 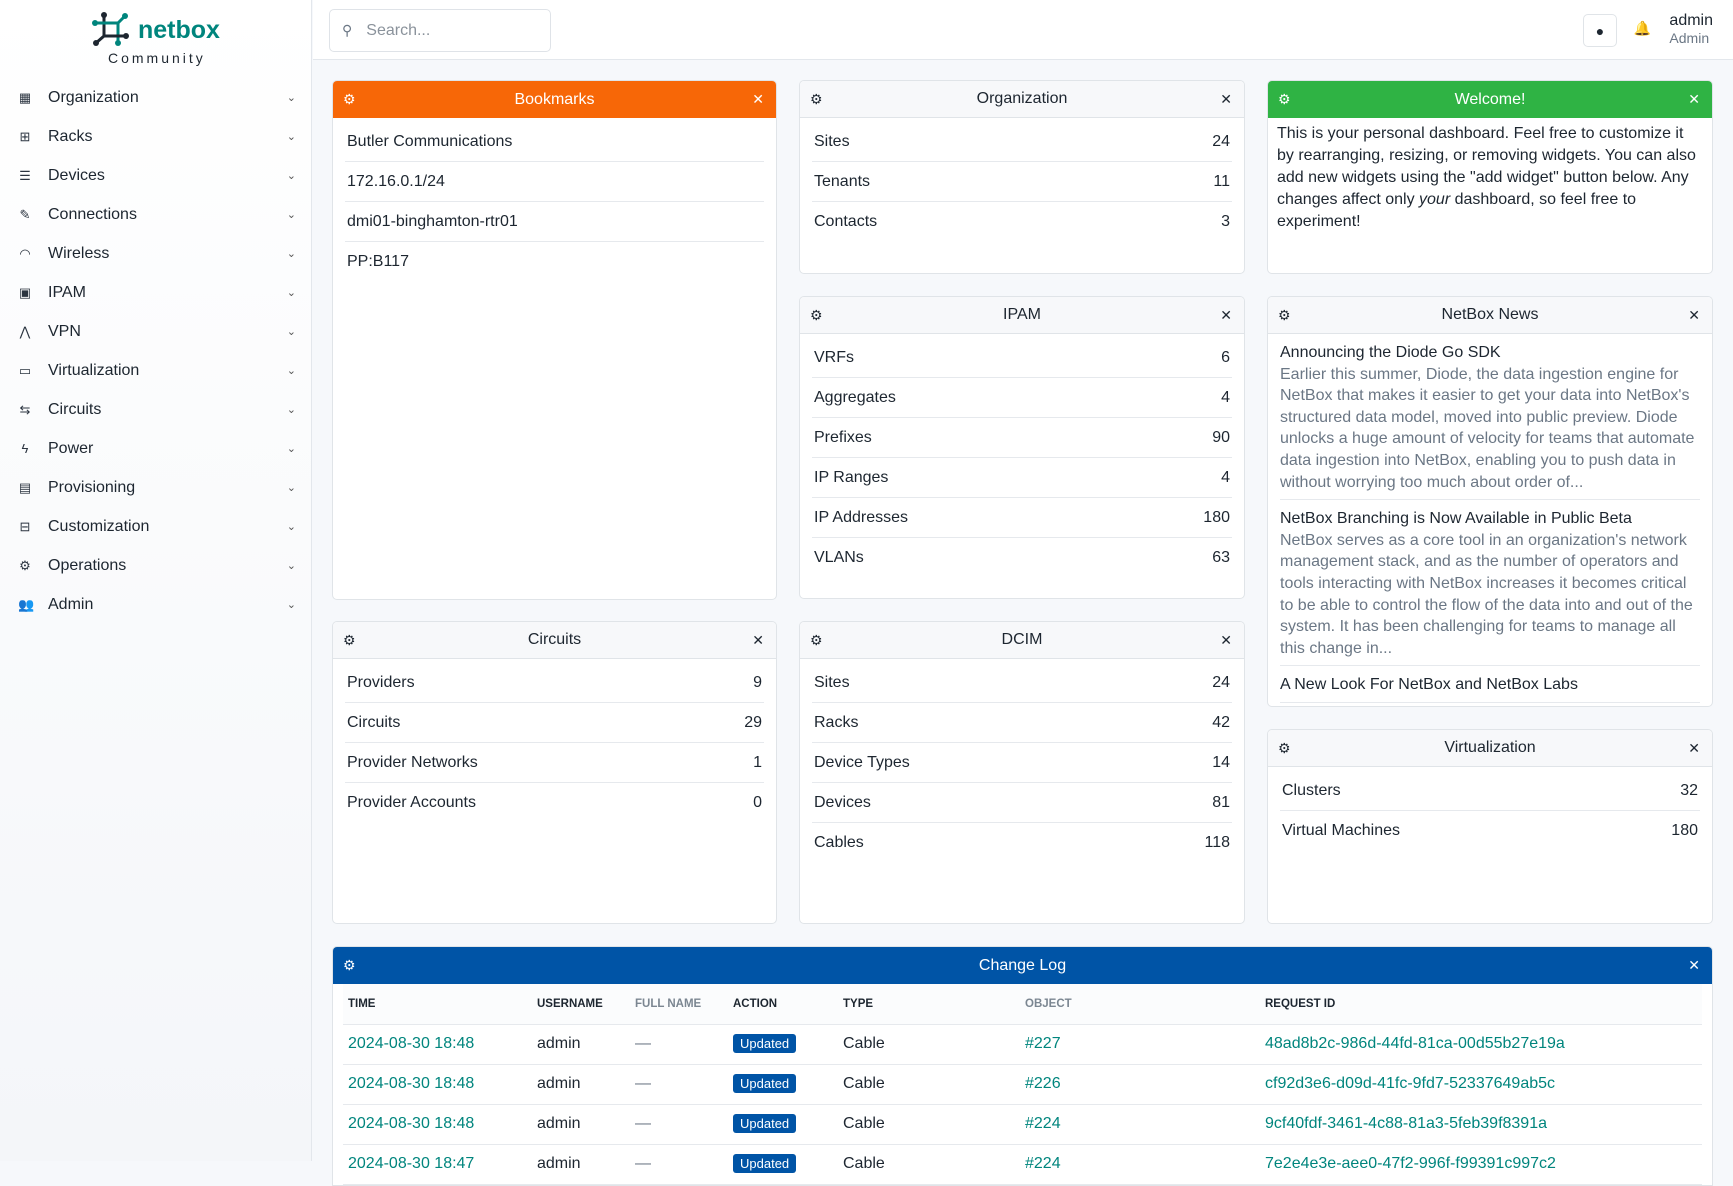 What do you see at coordinates (929, 1004) in the screenshot?
I see `column-header: TYPE` at bounding box center [929, 1004].